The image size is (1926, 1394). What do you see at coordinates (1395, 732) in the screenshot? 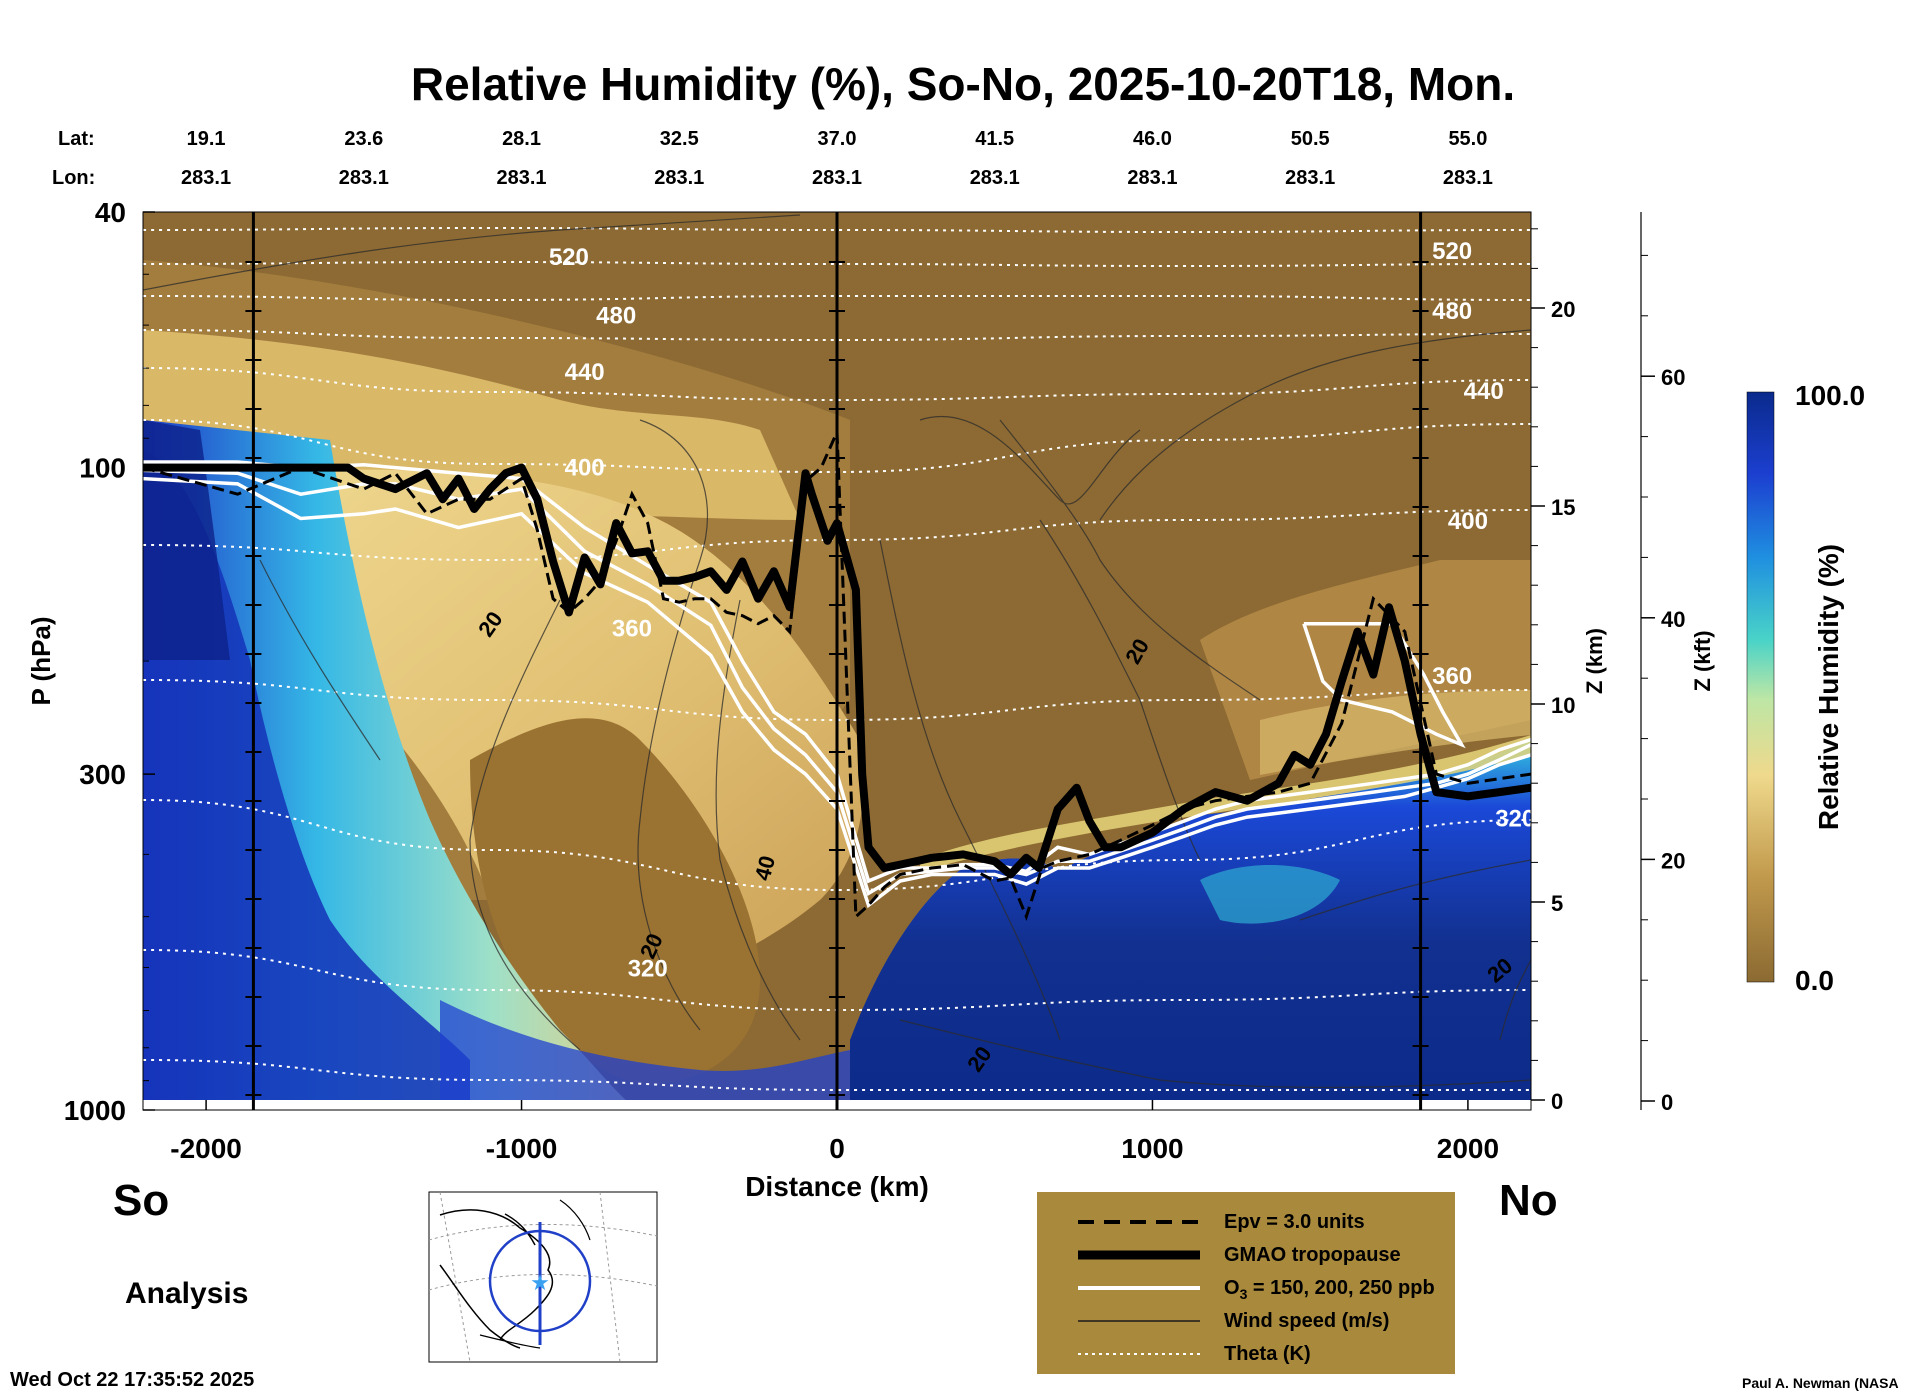
I see `rh-field-north-pale` at bounding box center [1395, 732].